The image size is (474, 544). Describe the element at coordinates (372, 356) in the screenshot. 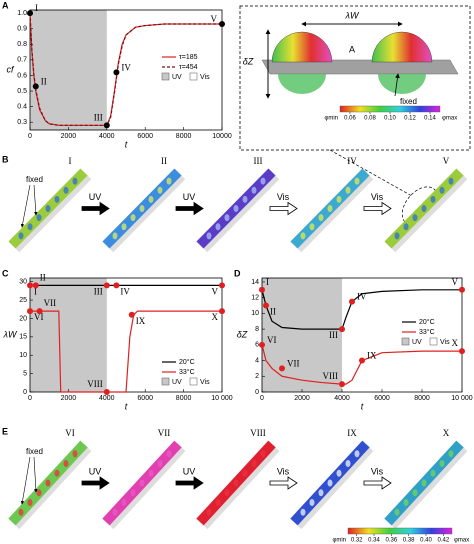

I see `state-label: IX` at that location.